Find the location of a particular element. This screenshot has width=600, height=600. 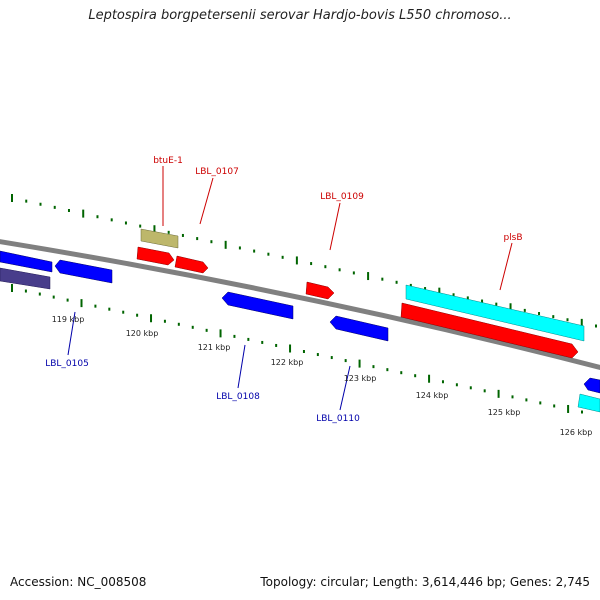

kbp-tick-label: 125 kbp is located at coordinates (504, 412).